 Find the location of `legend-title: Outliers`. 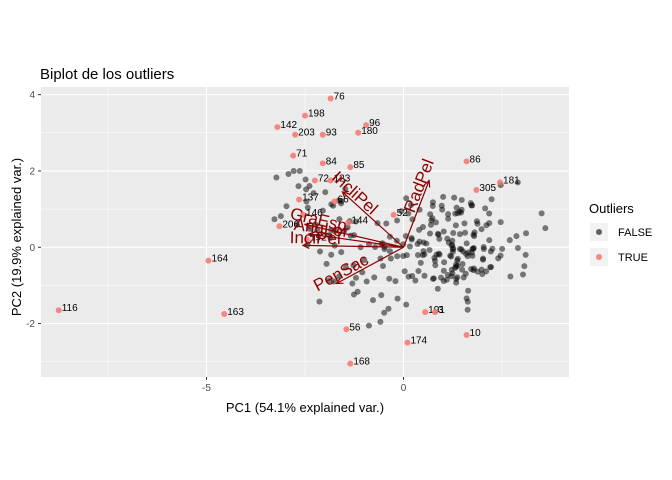

legend-title: Outliers is located at coordinates (611, 208).